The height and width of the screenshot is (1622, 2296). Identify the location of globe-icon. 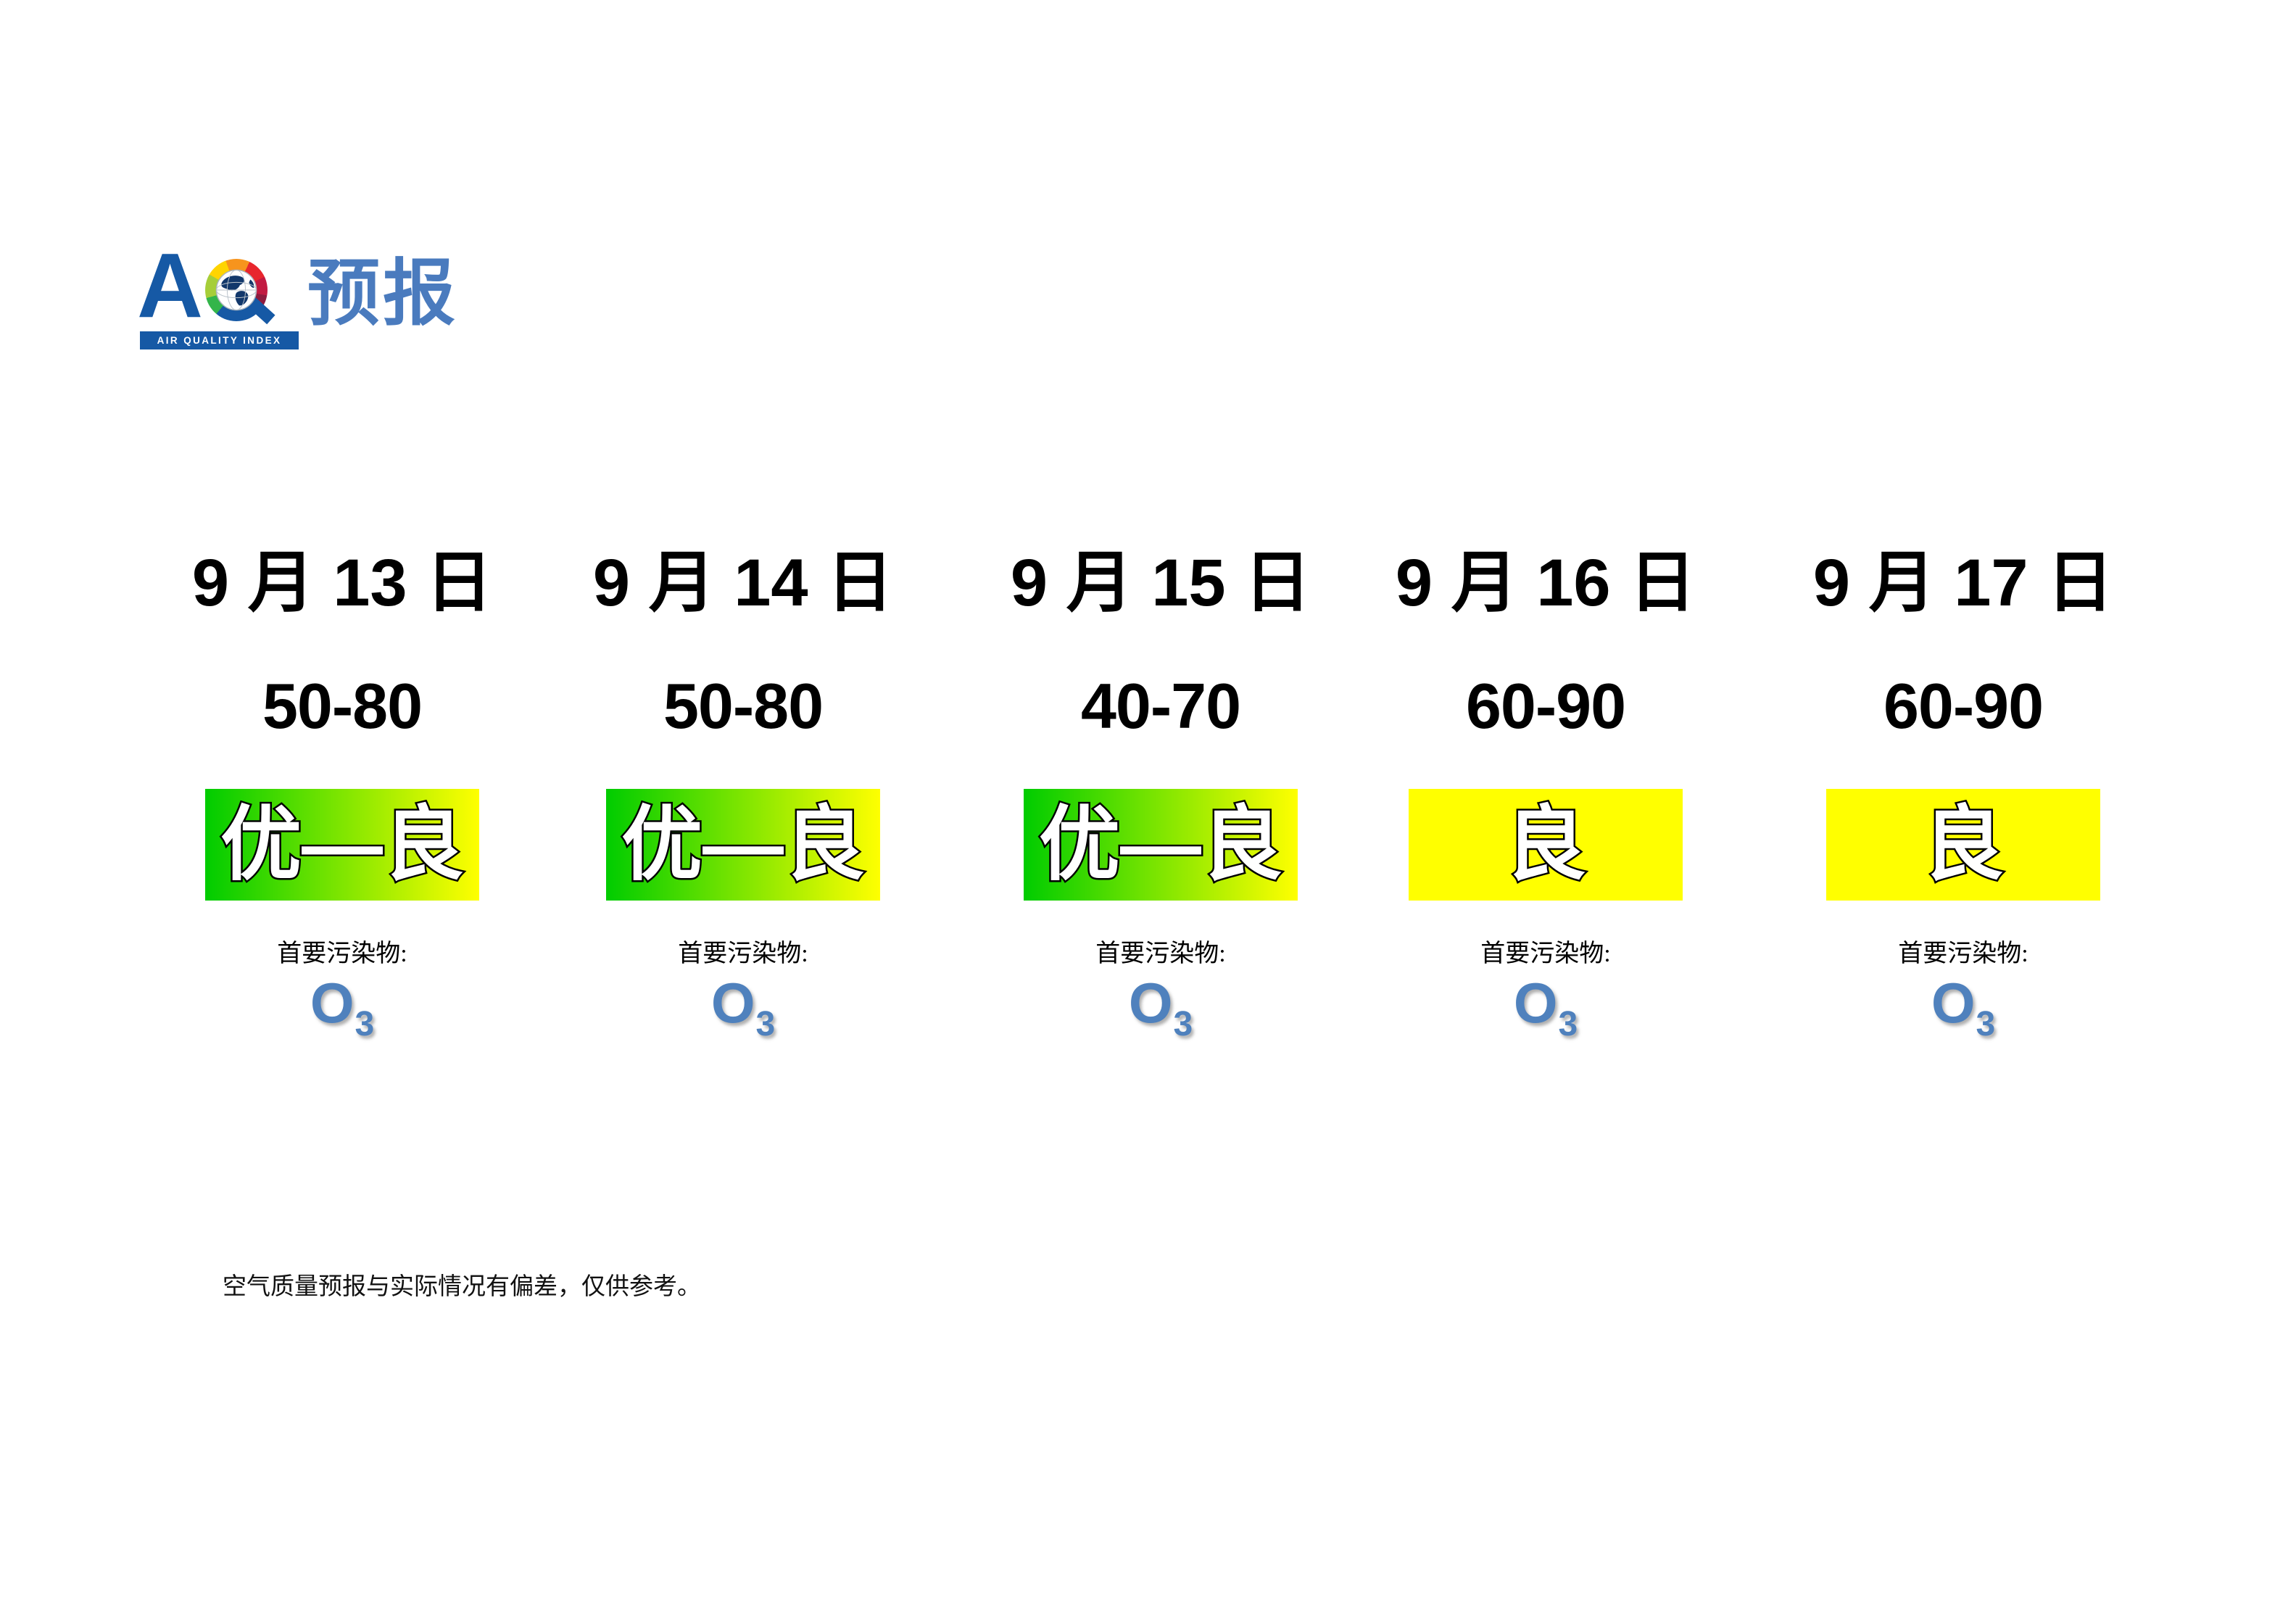
(236, 290).